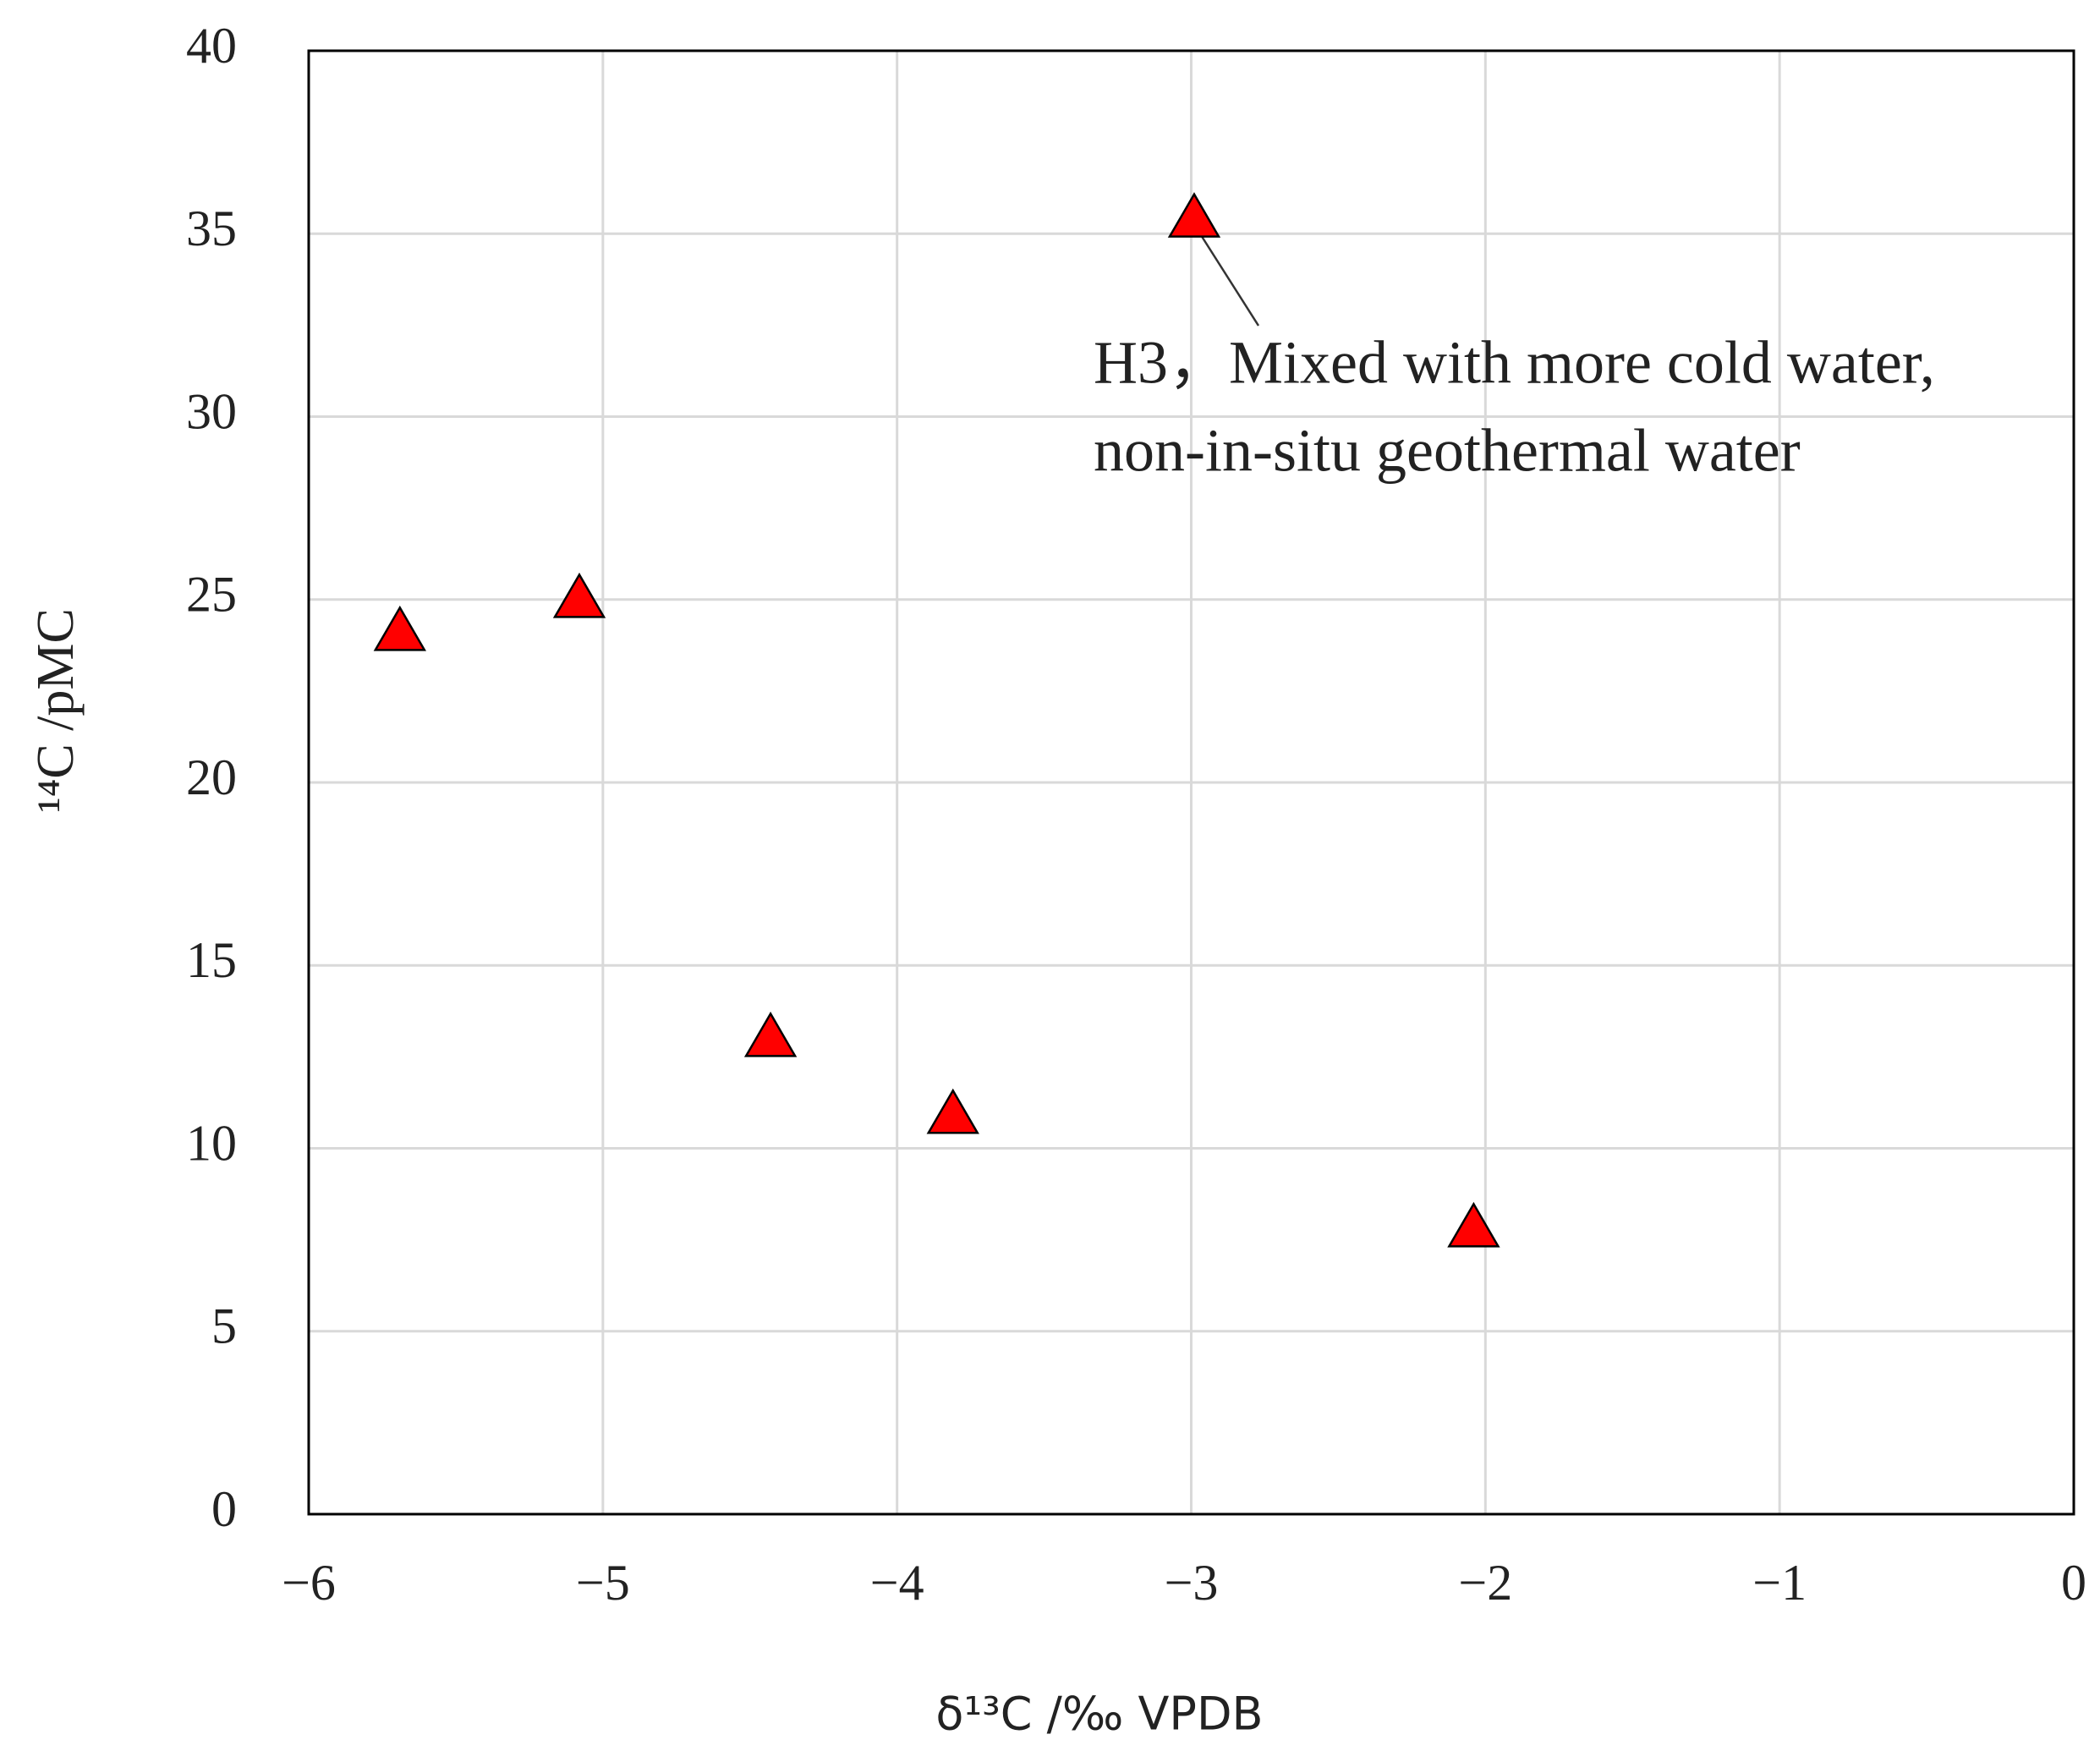 The image size is (2100, 1751). Describe the element at coordinates (603, 1583) in the screenshot. I see `x-tick-label: −5` at that location.